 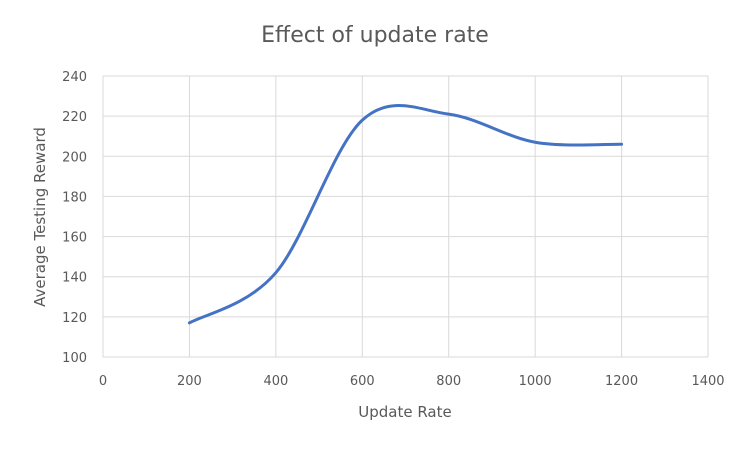 What do you see at coordinates (405, 412) in the screenshot?
I see `x-axis-label: Update Rate` at bounding box center [405, 412].